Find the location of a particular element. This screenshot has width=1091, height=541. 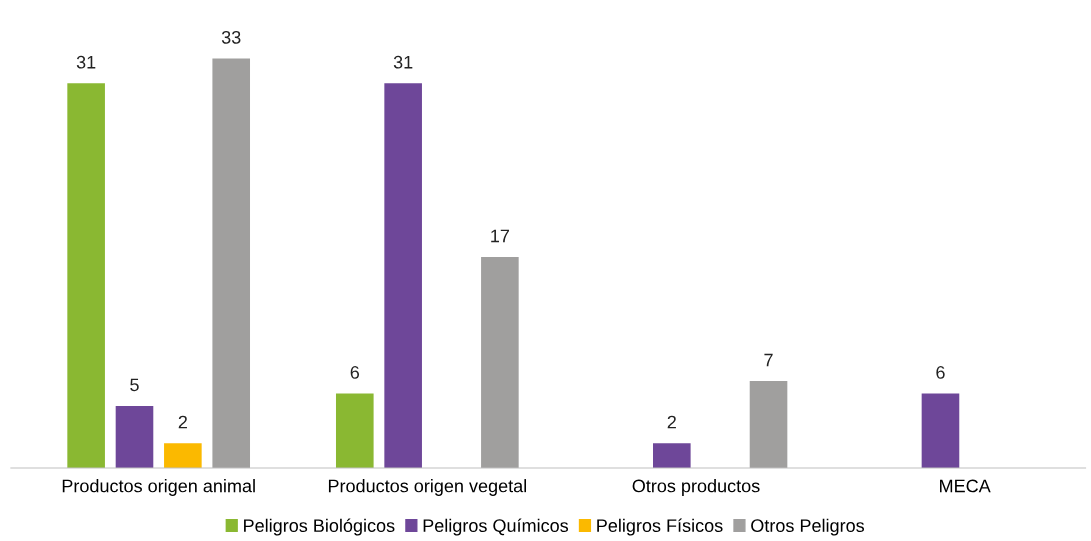

x-tick-label: Otros productos is located at coordinates (696, 487).